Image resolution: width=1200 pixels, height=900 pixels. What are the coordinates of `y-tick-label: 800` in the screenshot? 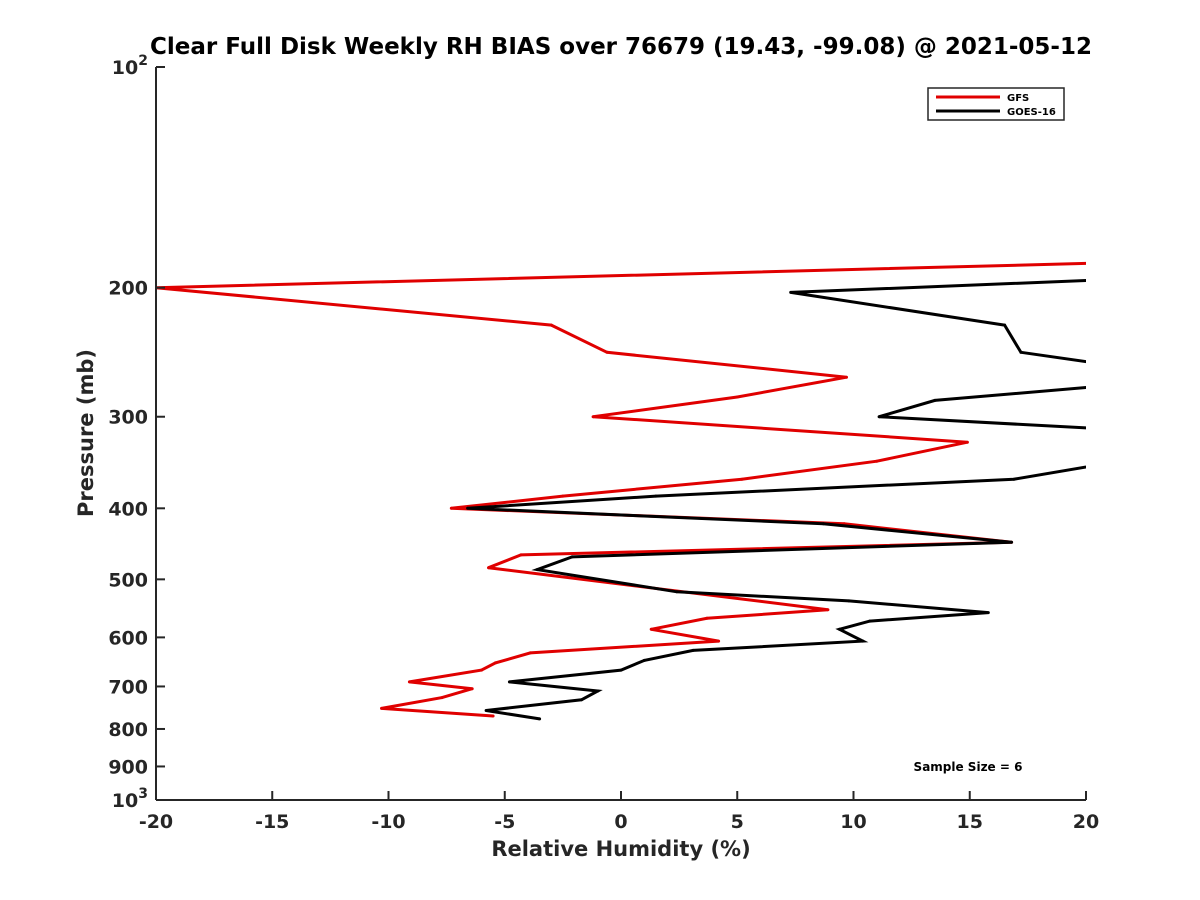 It's located at (128, 730).